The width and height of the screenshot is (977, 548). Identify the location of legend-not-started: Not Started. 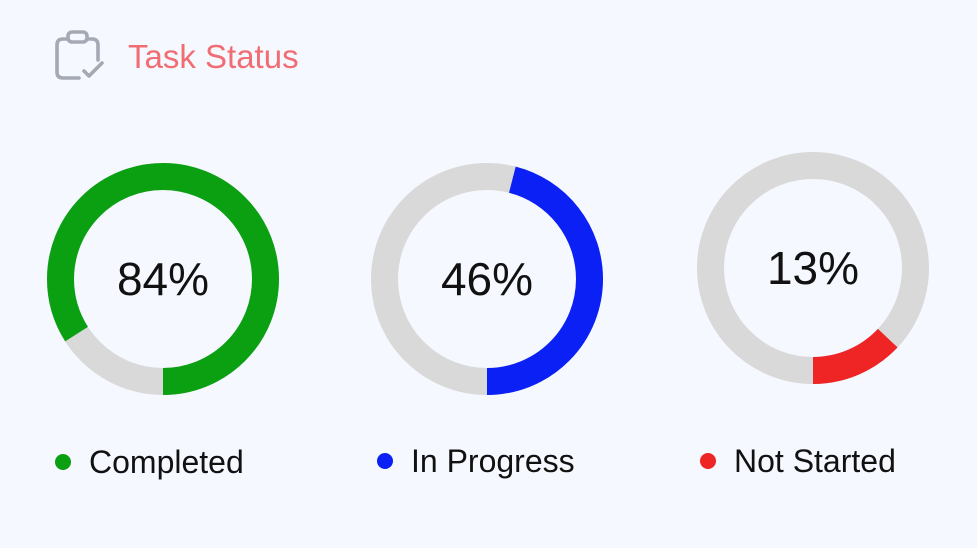
(798, 461).